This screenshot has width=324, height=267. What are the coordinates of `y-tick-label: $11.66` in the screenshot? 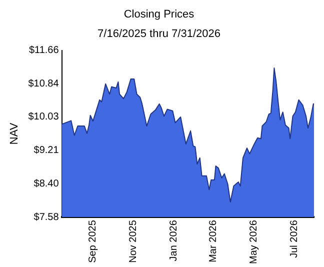 It's located at (44, 50).